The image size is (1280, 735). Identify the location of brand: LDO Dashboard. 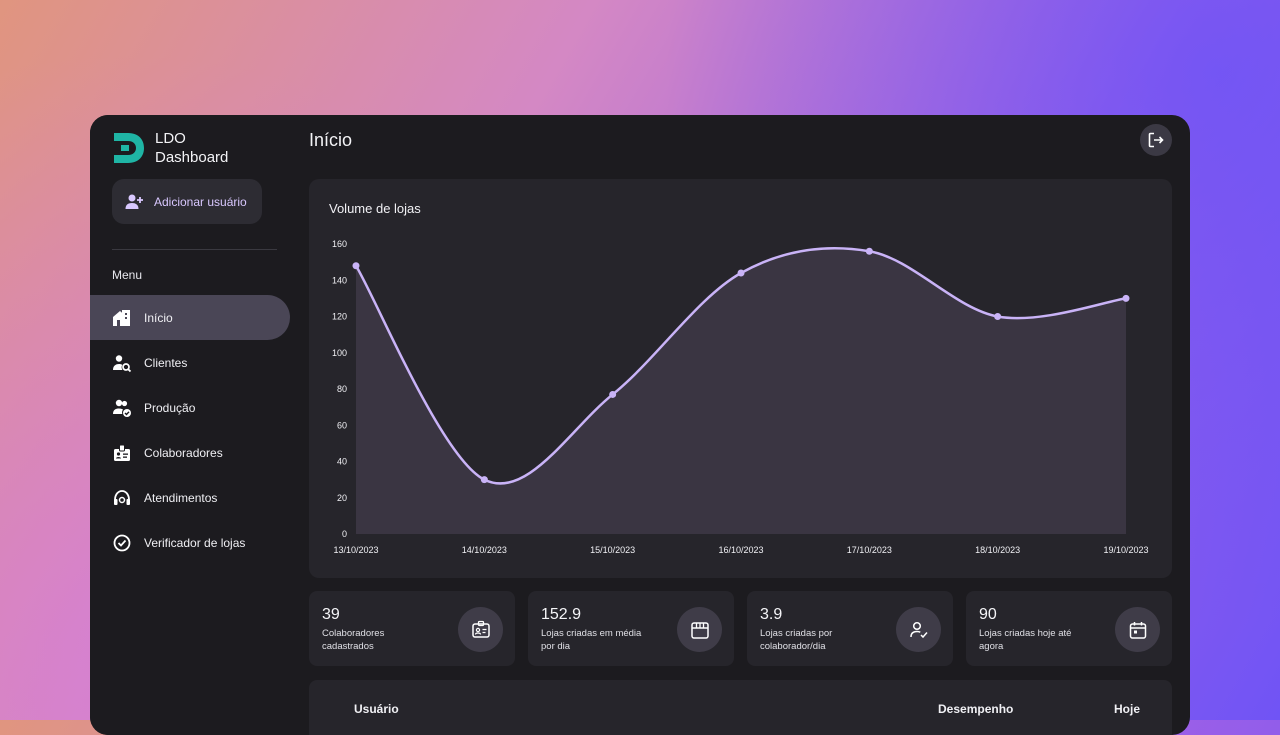
(170, 148).